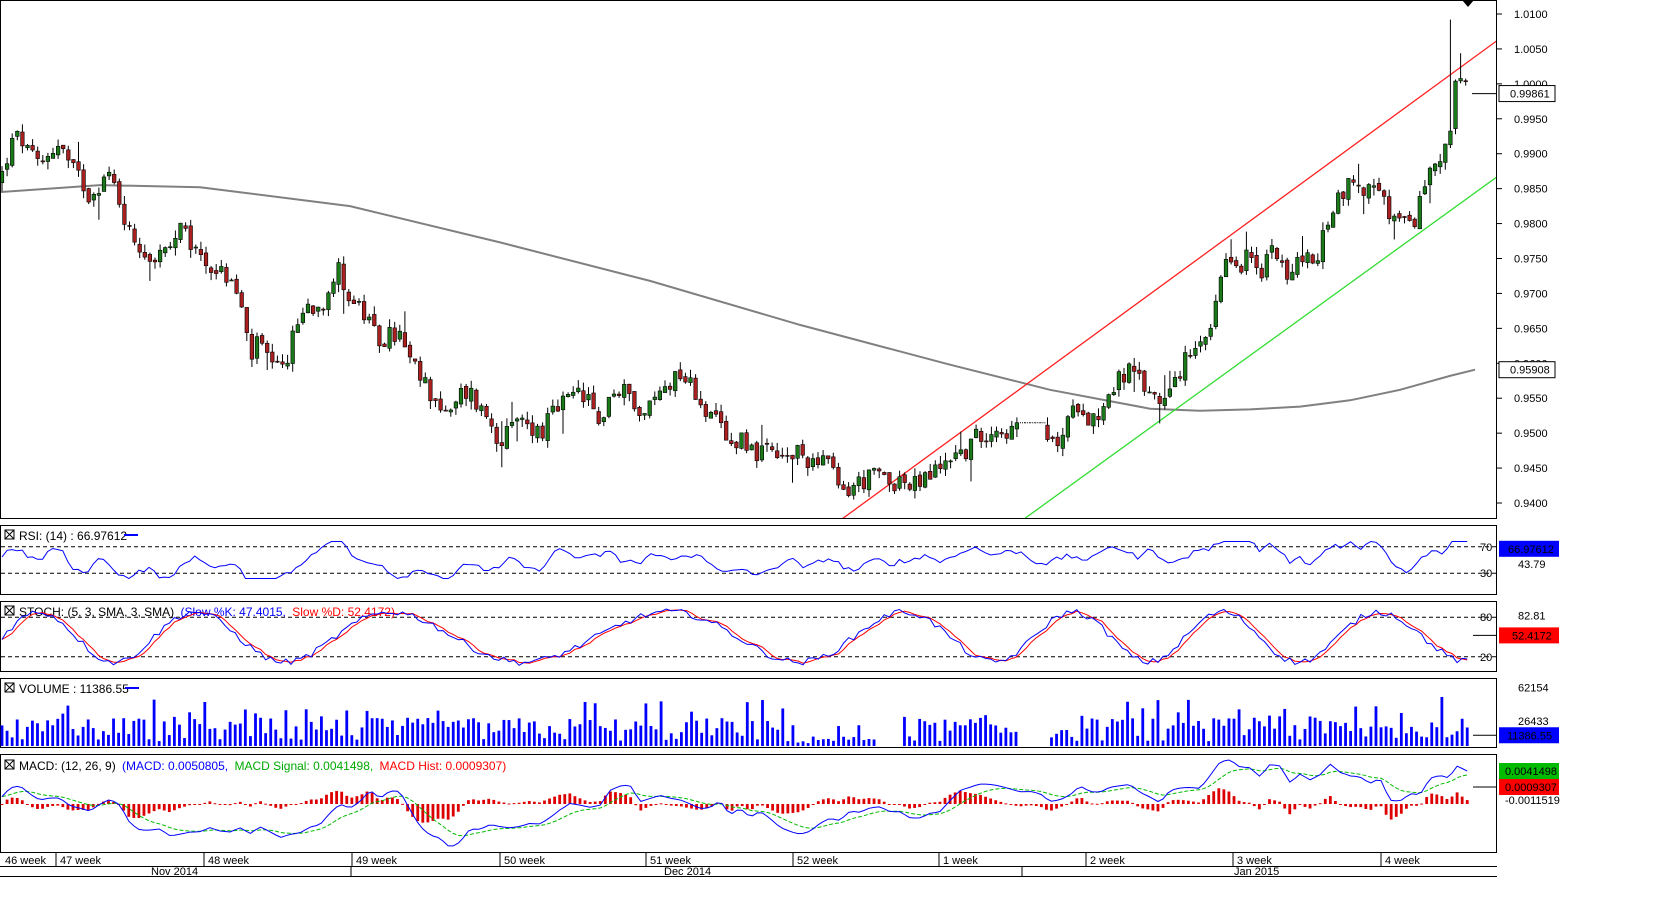 This screenshot has width=1655, height=897. I want to click on volume-value-label: 11386.55, so click(1529, 736).